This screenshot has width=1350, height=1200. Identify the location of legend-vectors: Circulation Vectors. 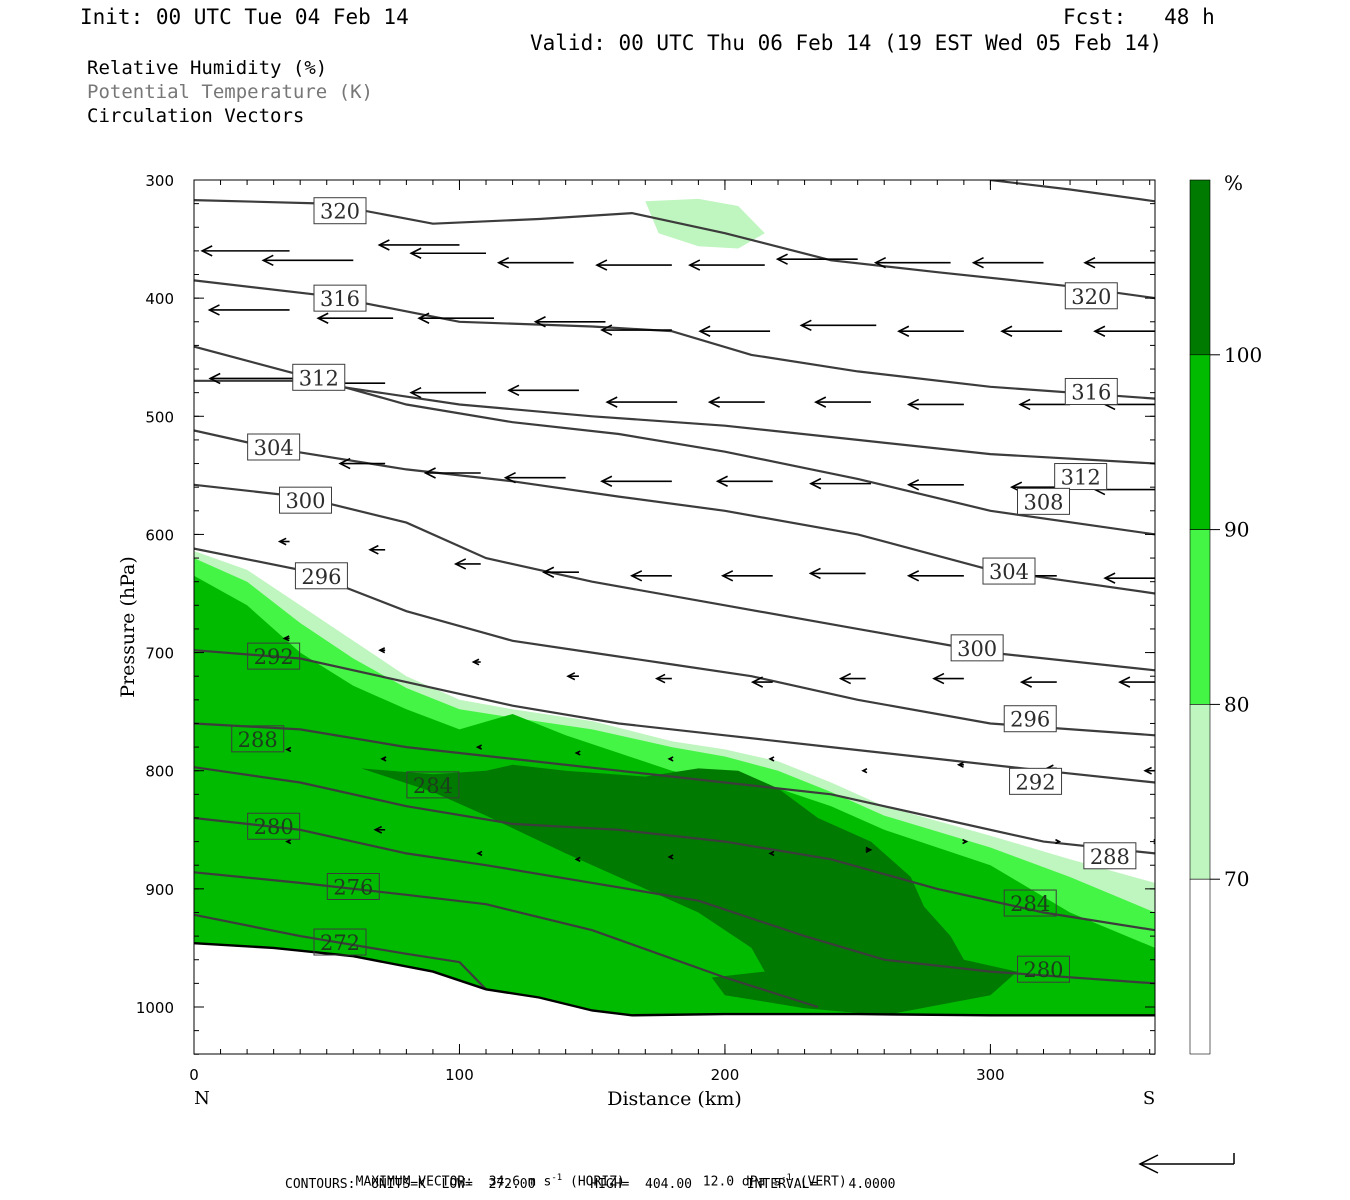
(196, 116).